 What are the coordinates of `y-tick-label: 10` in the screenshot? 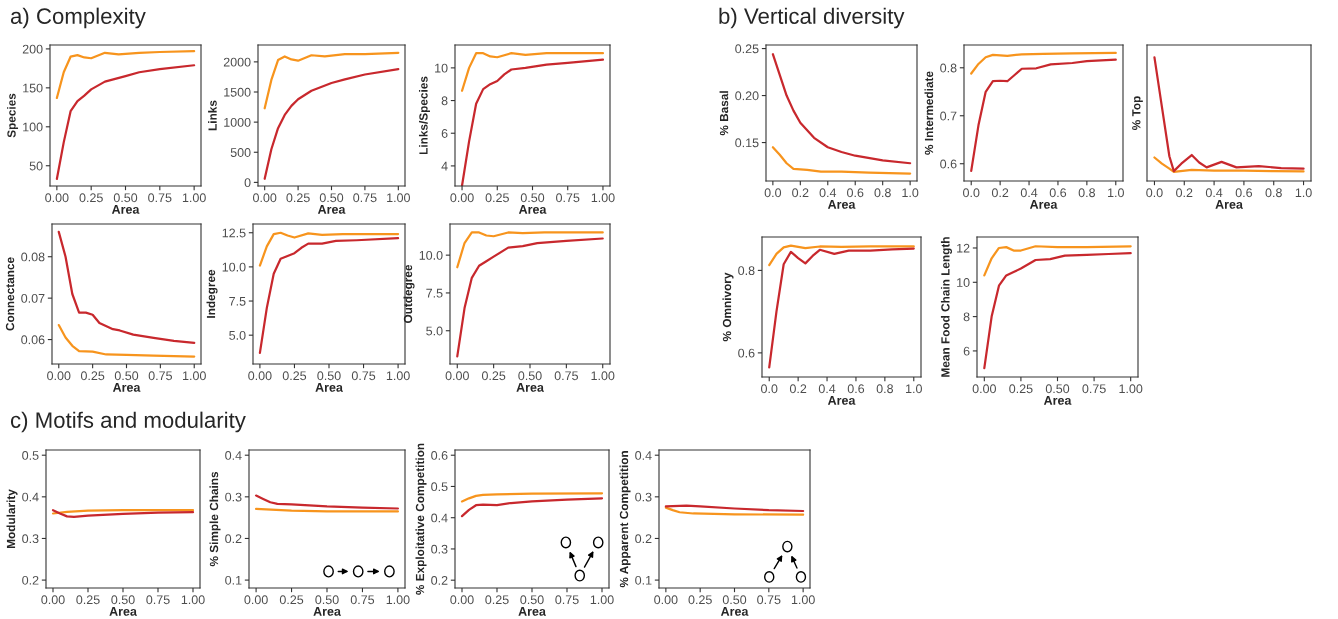 It's located at (963, 282).